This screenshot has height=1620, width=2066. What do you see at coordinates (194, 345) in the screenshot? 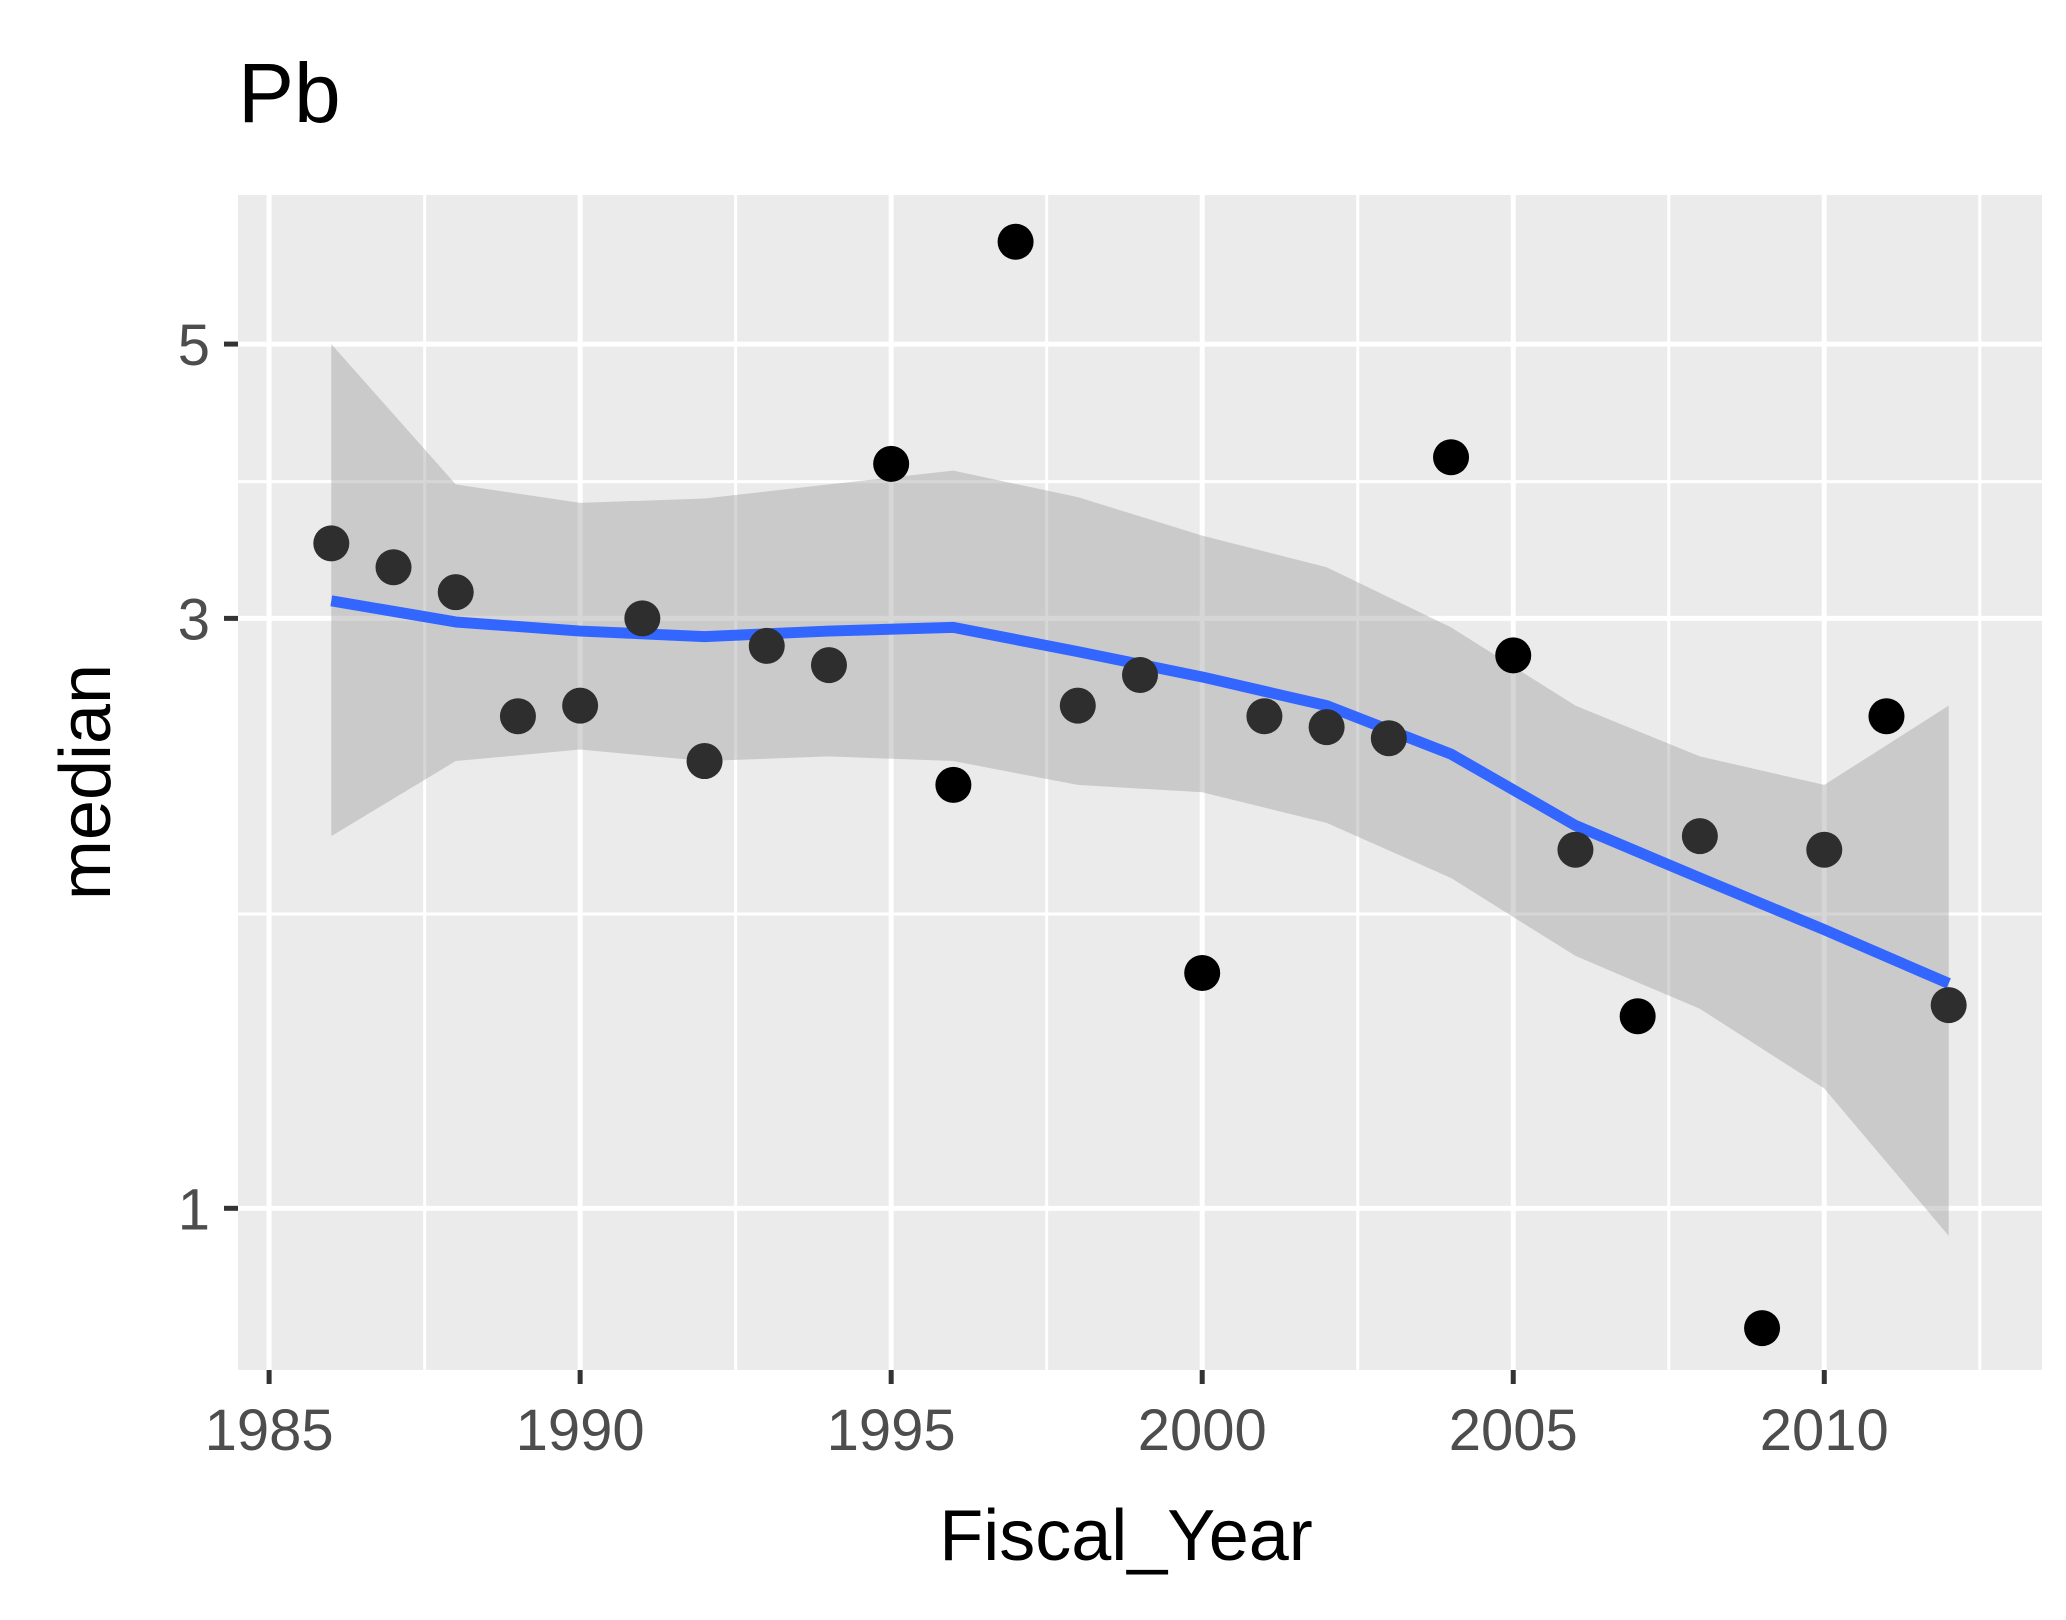
I see `y-tick-label: 5` at bounding box center [194, 345].